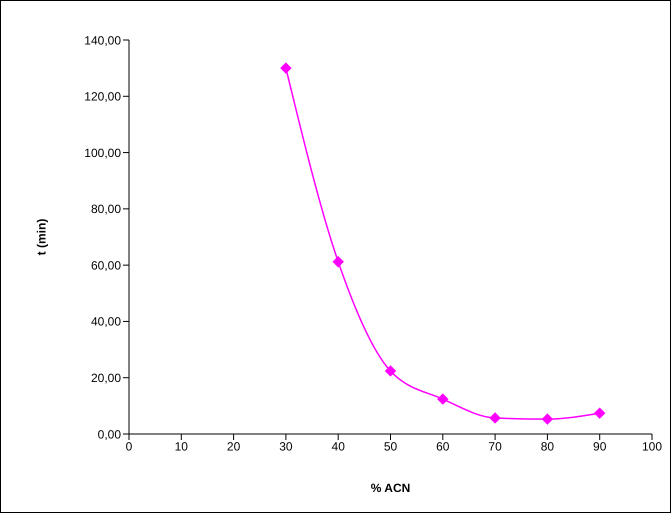 This screenshot has height=513, width=671. I want to click on x-tick-label: 30, so click(286, 447).